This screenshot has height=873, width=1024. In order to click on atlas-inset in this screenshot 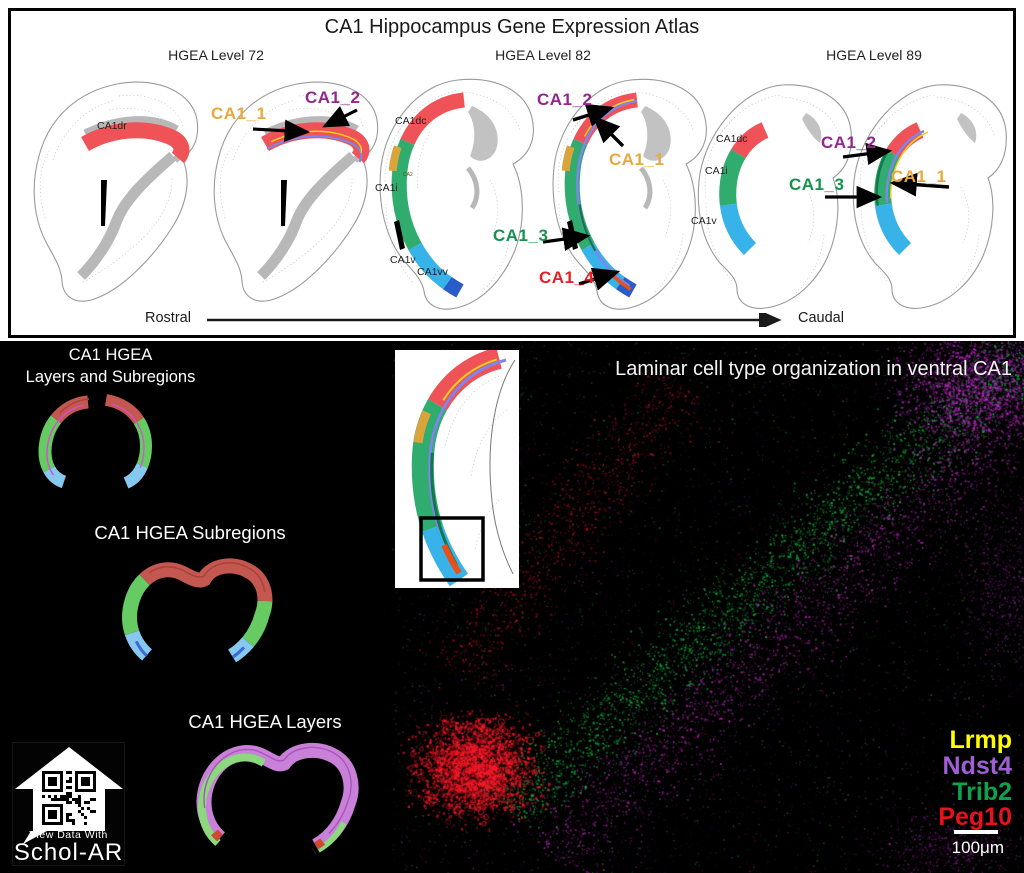, I will do `click(457, 469)`.